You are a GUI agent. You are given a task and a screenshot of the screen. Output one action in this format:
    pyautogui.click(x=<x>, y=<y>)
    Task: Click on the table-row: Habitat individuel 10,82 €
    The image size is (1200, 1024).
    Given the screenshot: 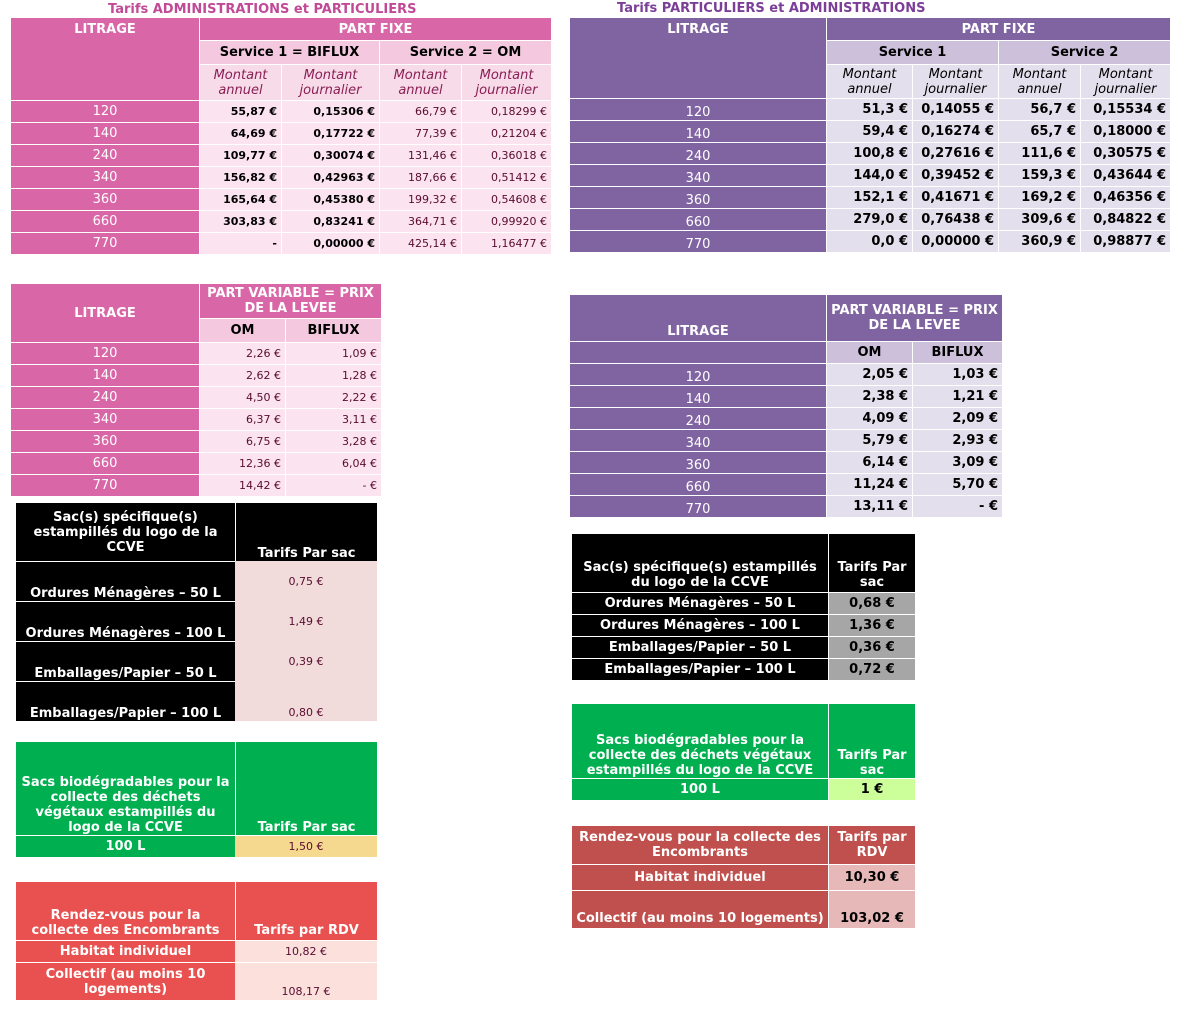 What is the action you would take?
    pyautogui.click(x=196, y=951)
    